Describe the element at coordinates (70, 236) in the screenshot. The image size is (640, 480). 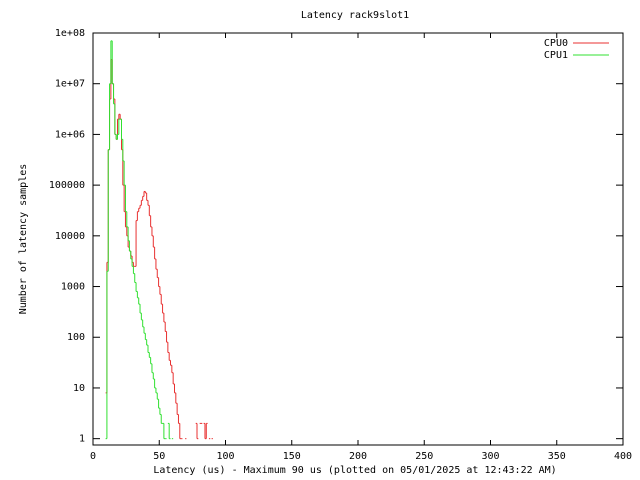
I see `y-tick-label: 10000` at that location.